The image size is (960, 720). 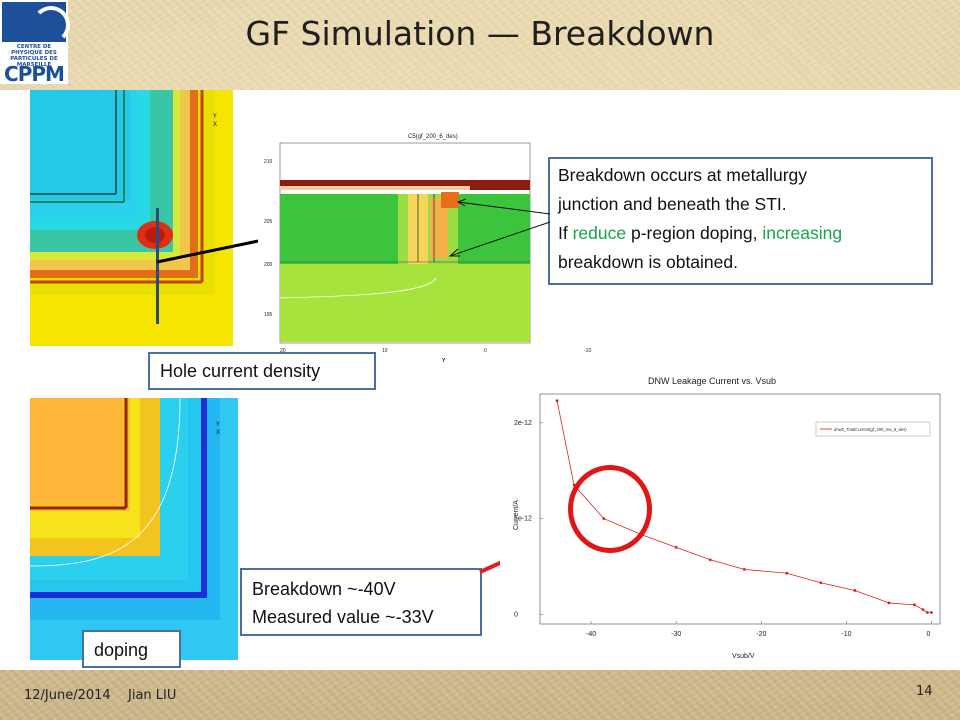 I want to click on page-number: 14, so click(x=924, y=691).